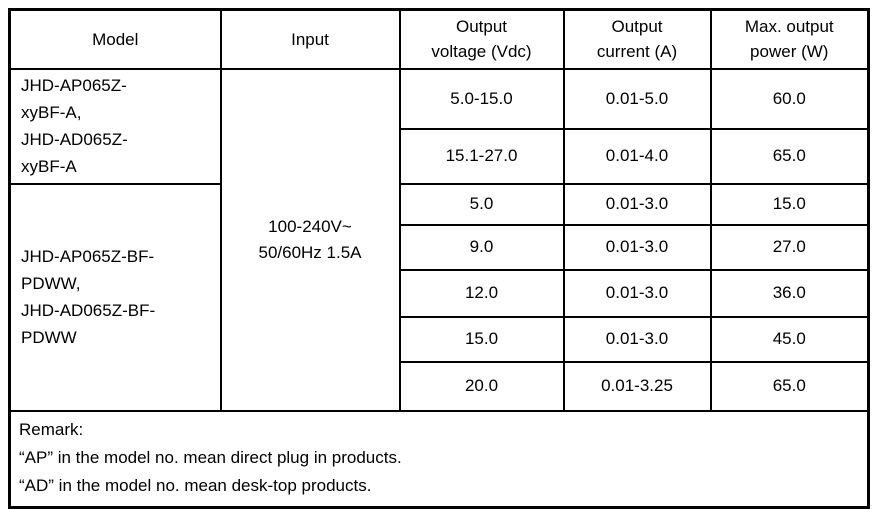 Image resolution: width=875 pixels, height=509 pixels. What do you see at coordinates (789, 247) in the screenshot?
I see `max-power-cell: 27.0` at bounding box center [789, 247].